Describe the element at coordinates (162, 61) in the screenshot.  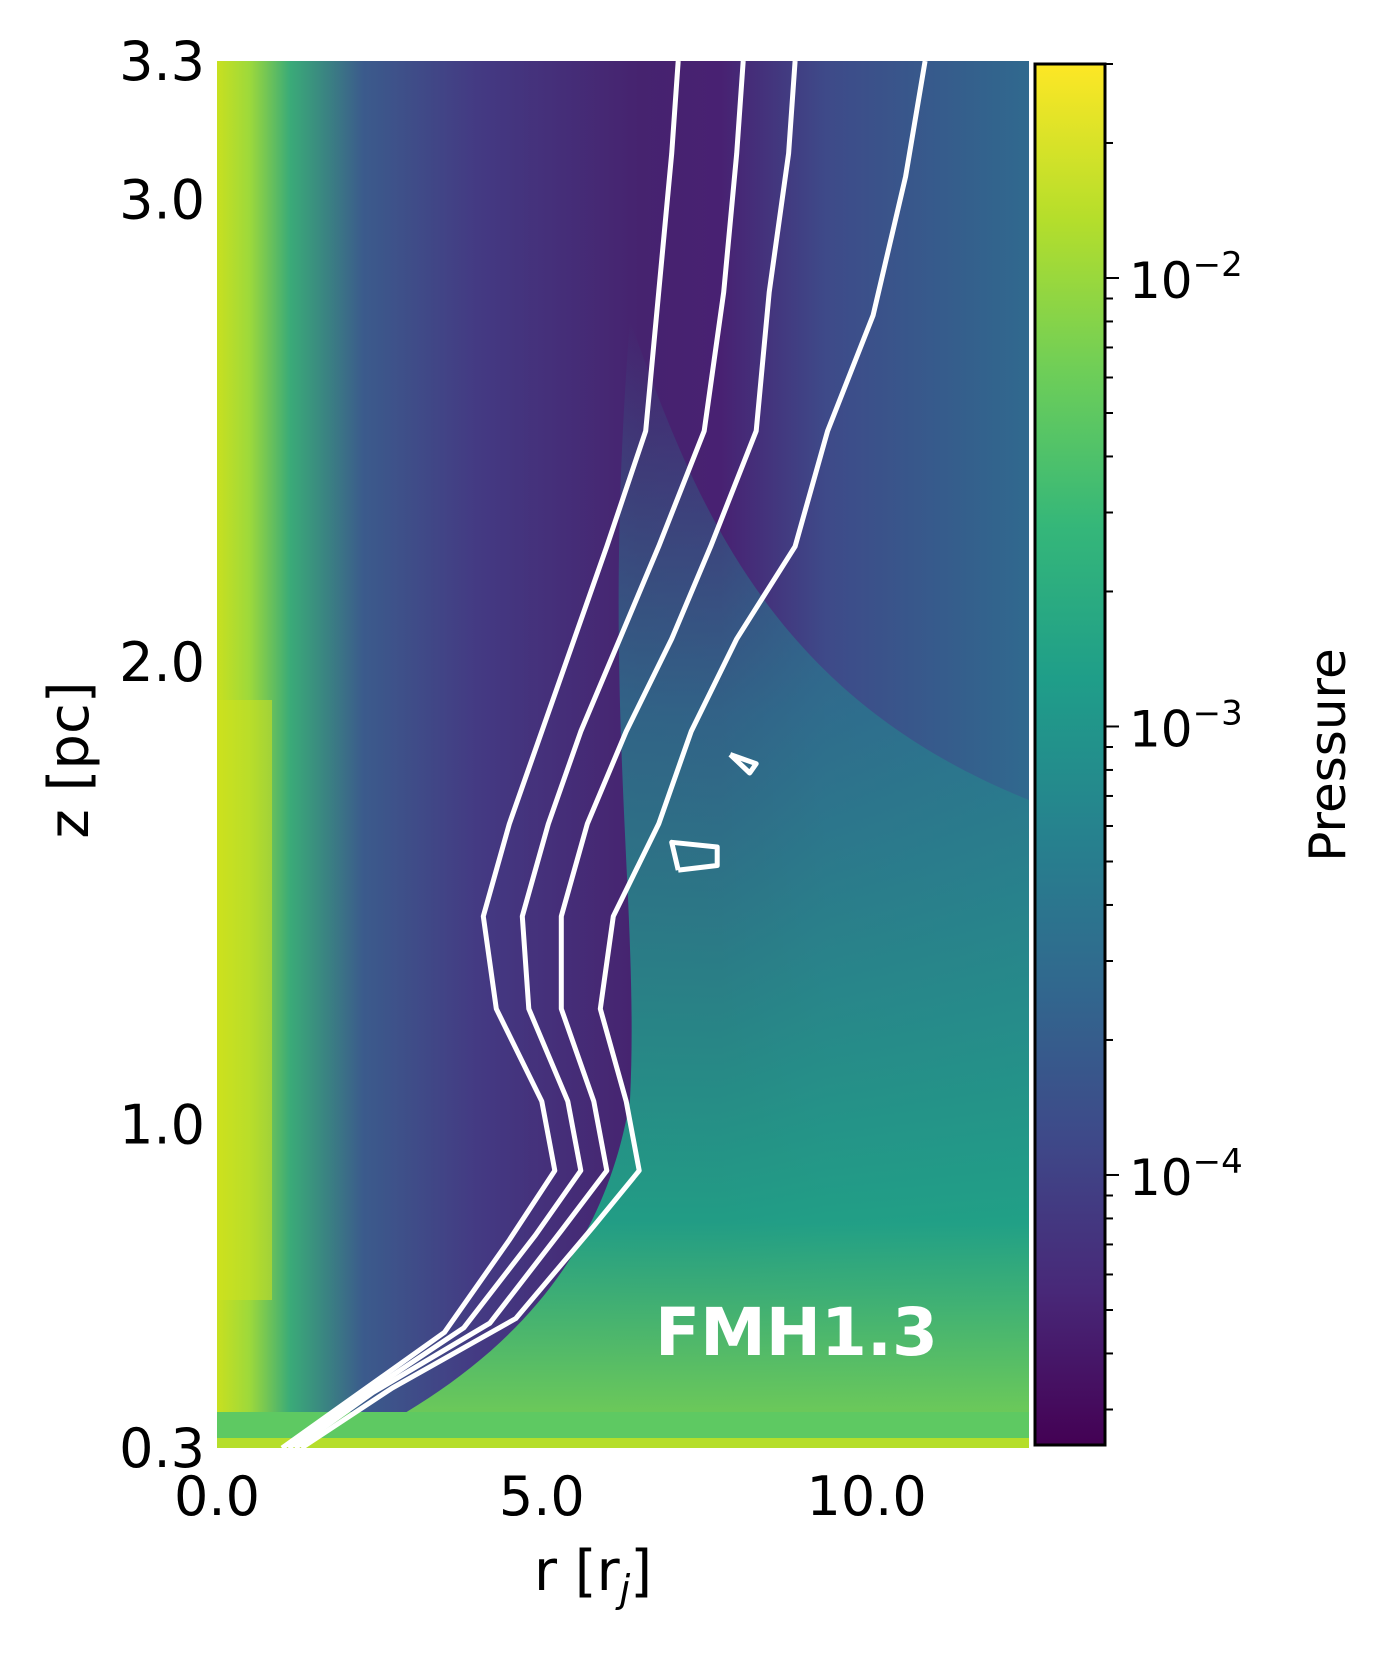
I see `y-tick-label: 3.3` at that location.